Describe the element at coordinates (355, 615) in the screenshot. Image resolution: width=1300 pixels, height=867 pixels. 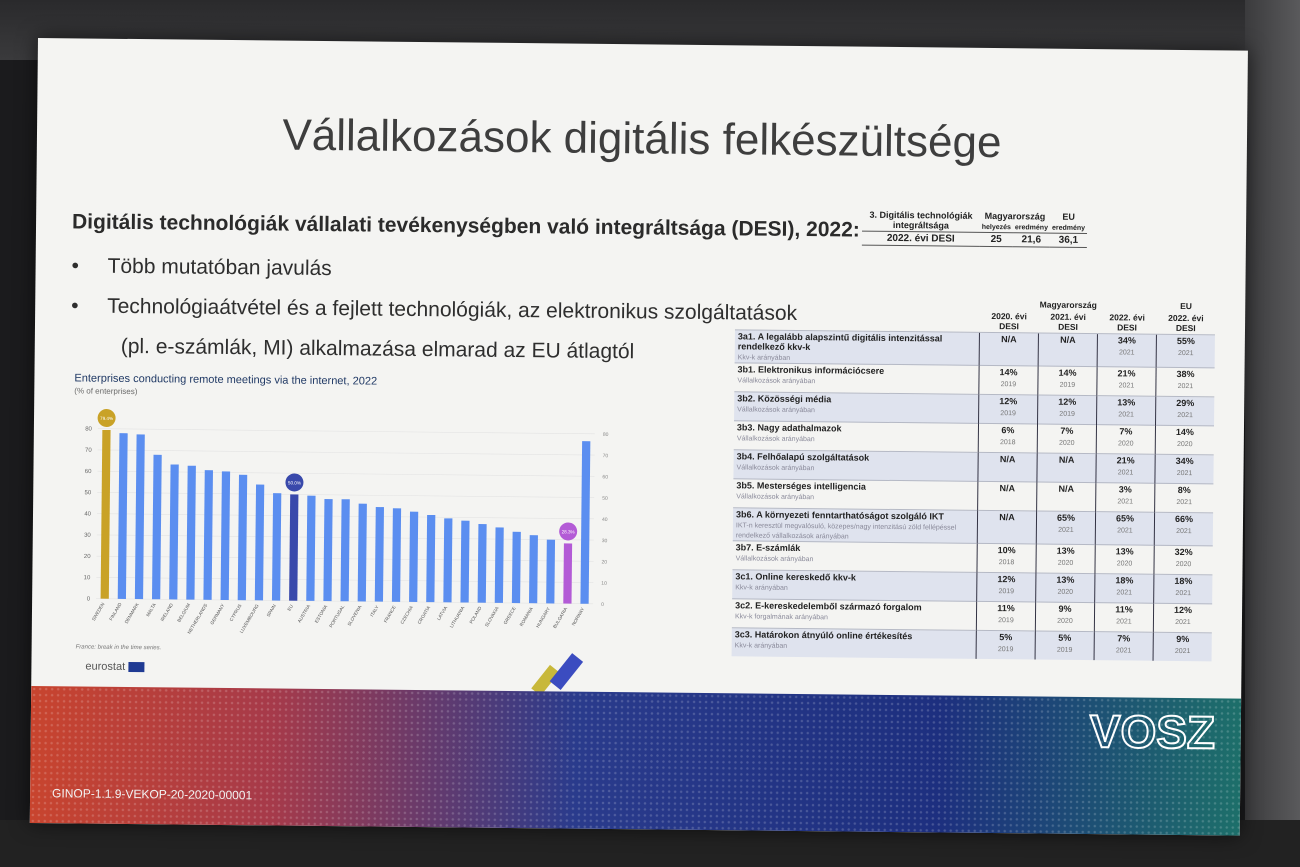
I see `x-tick-label: SLOVENIA` at that location.